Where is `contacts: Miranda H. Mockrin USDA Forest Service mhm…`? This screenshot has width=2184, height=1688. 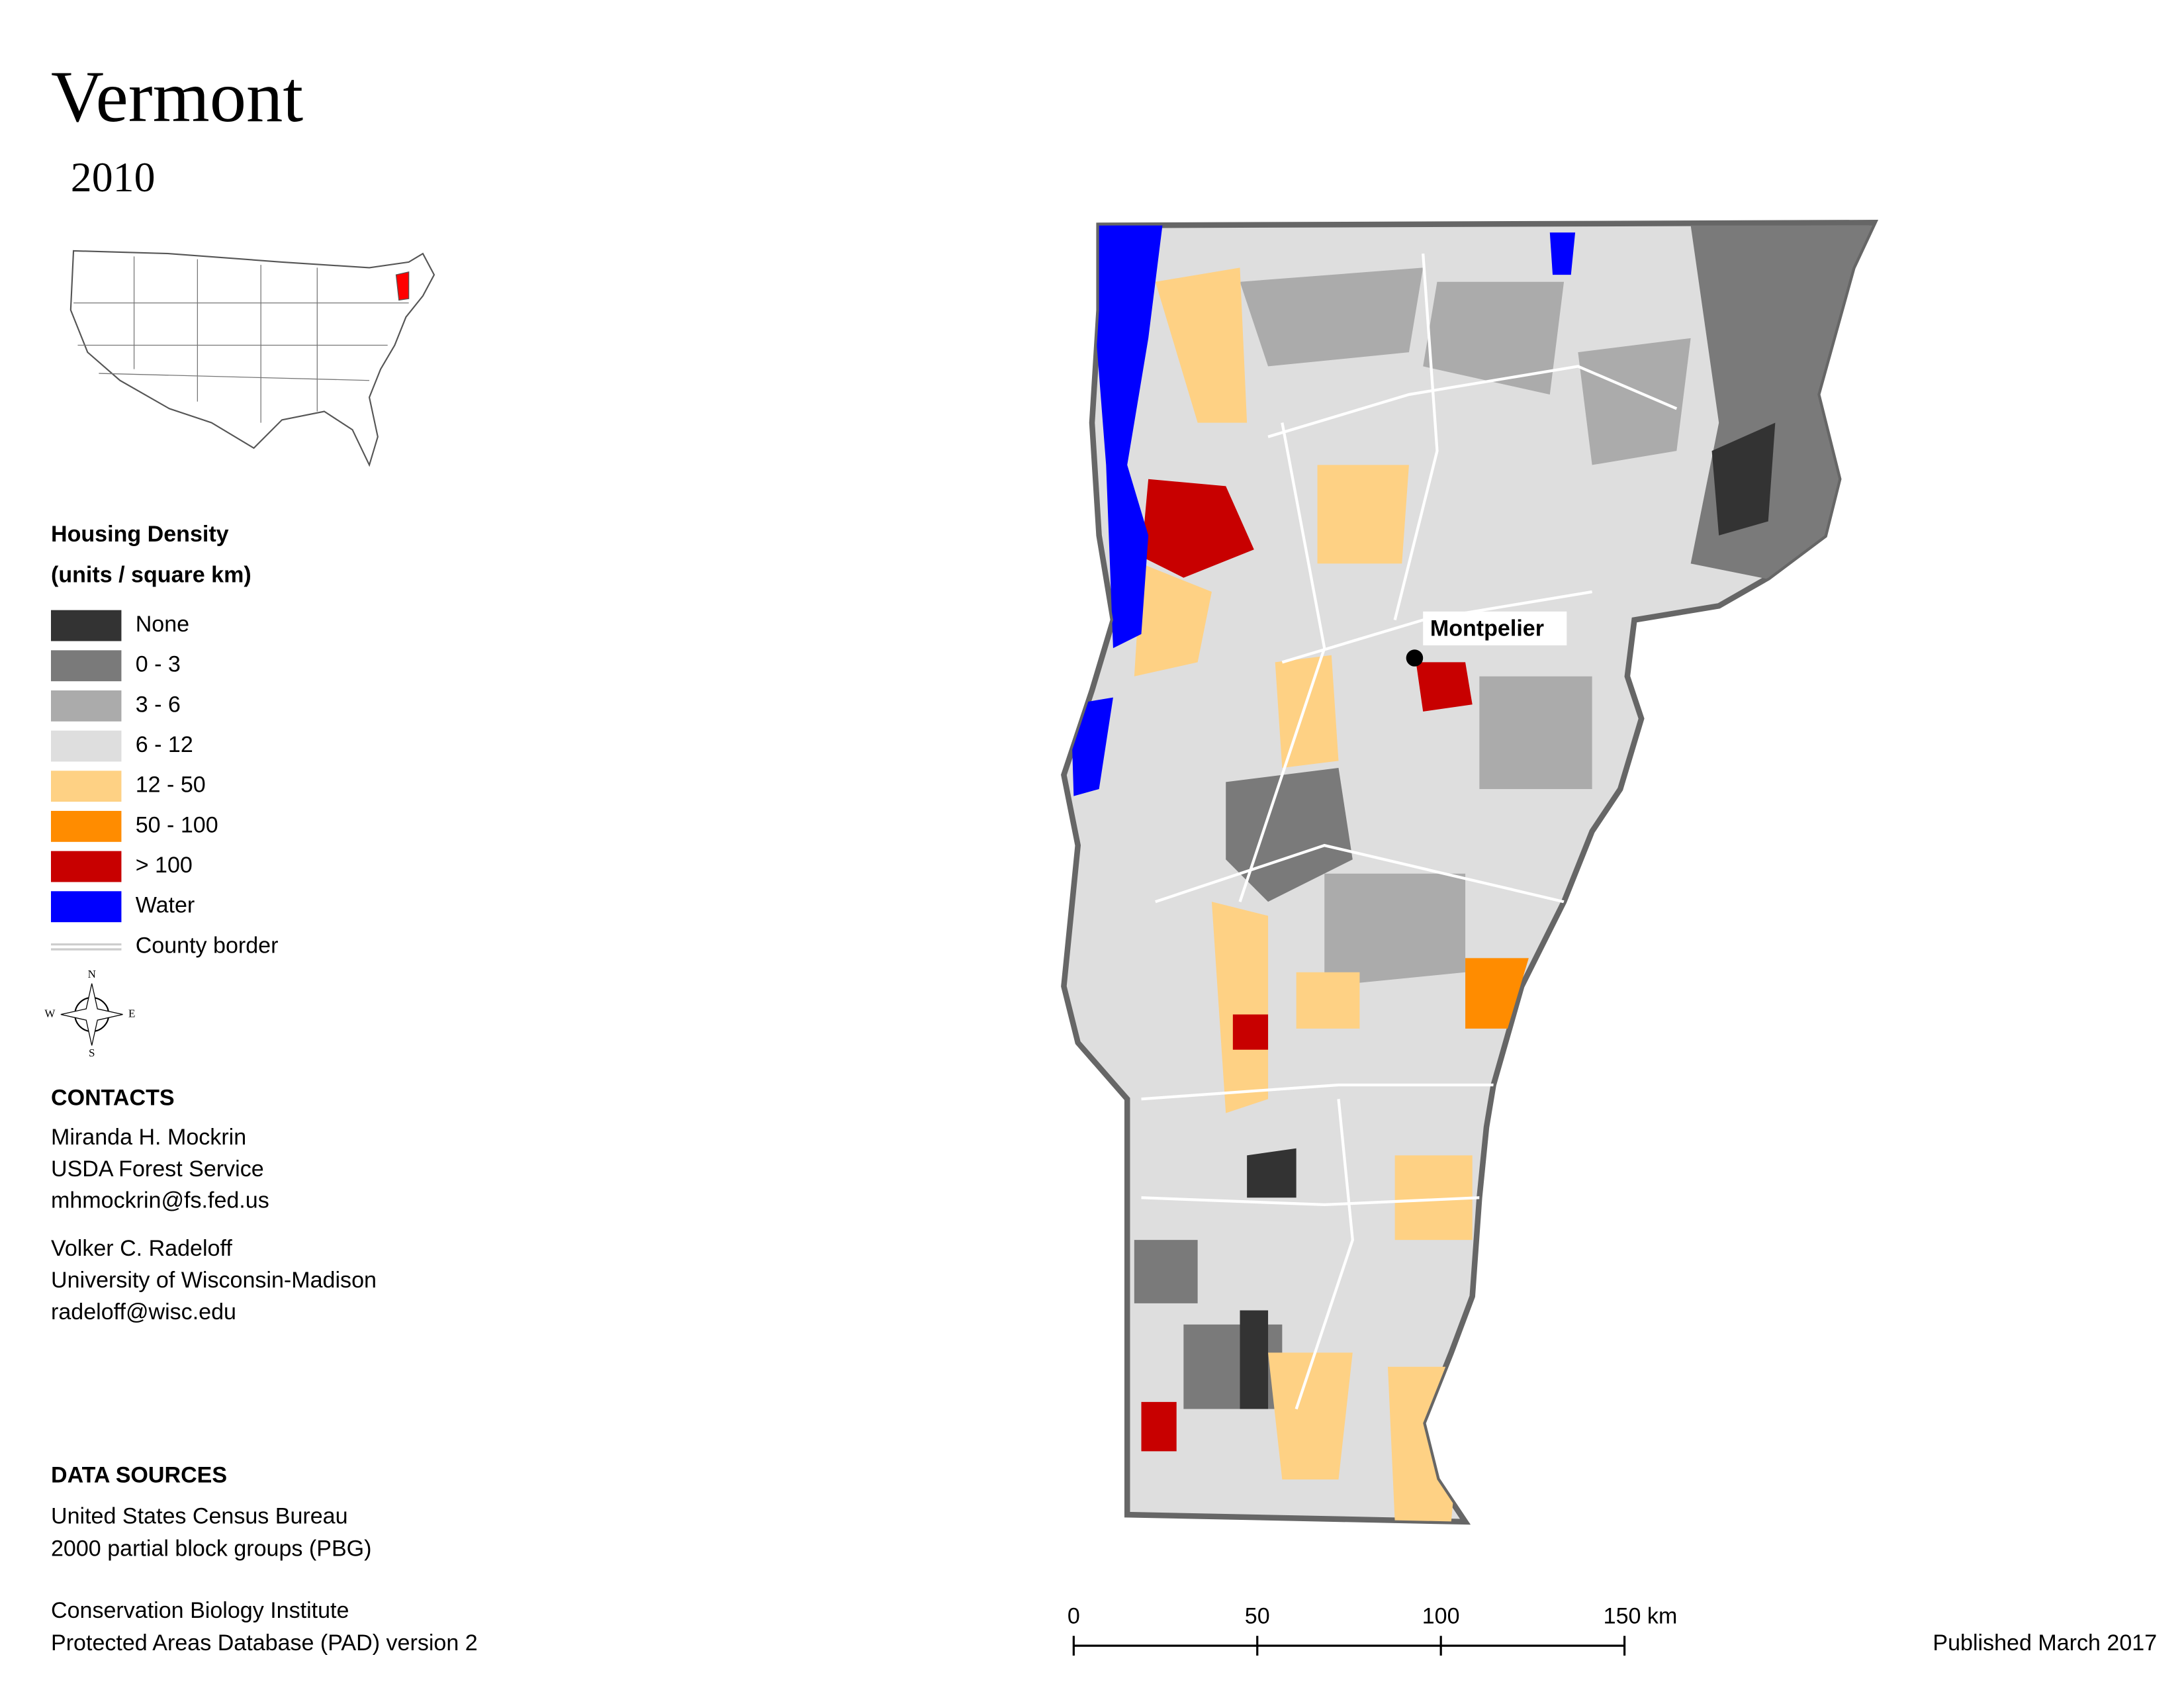
contacts: Miranda H. Mockrin USDA Forest Service mhm… is located at coordinates (214, 1225).